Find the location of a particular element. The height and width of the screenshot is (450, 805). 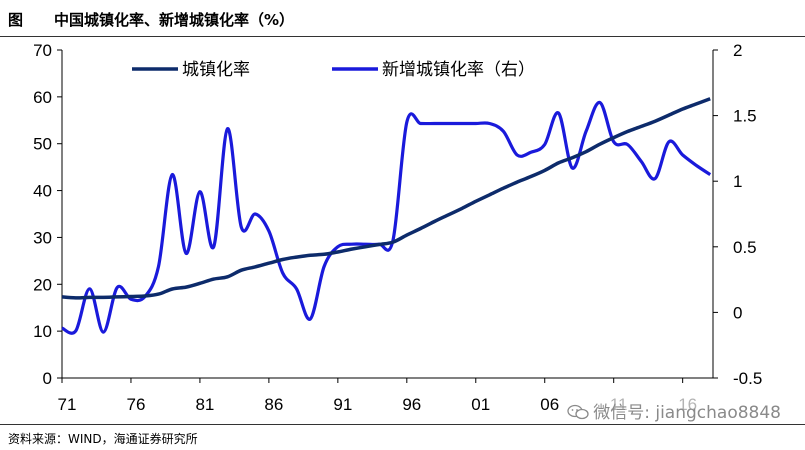

legend-label-urbanization-rate: 城镇化率 is located at coordinates (216, 70).